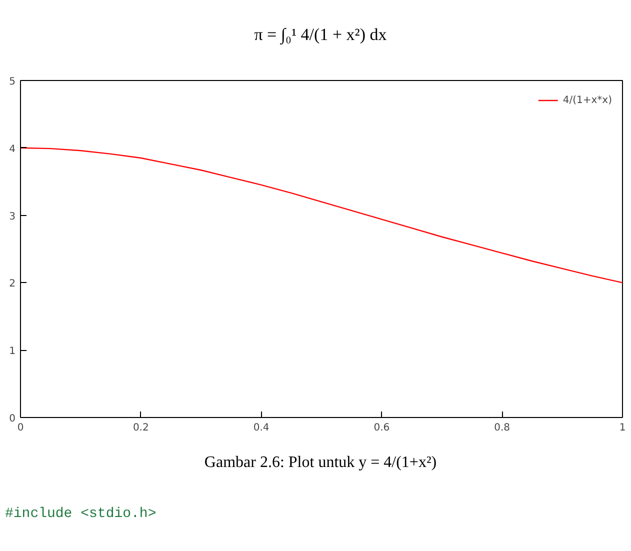  Describe the element at coordinates (12, 284) in the screenshot. I see `y-tick-label: 2` at that location.